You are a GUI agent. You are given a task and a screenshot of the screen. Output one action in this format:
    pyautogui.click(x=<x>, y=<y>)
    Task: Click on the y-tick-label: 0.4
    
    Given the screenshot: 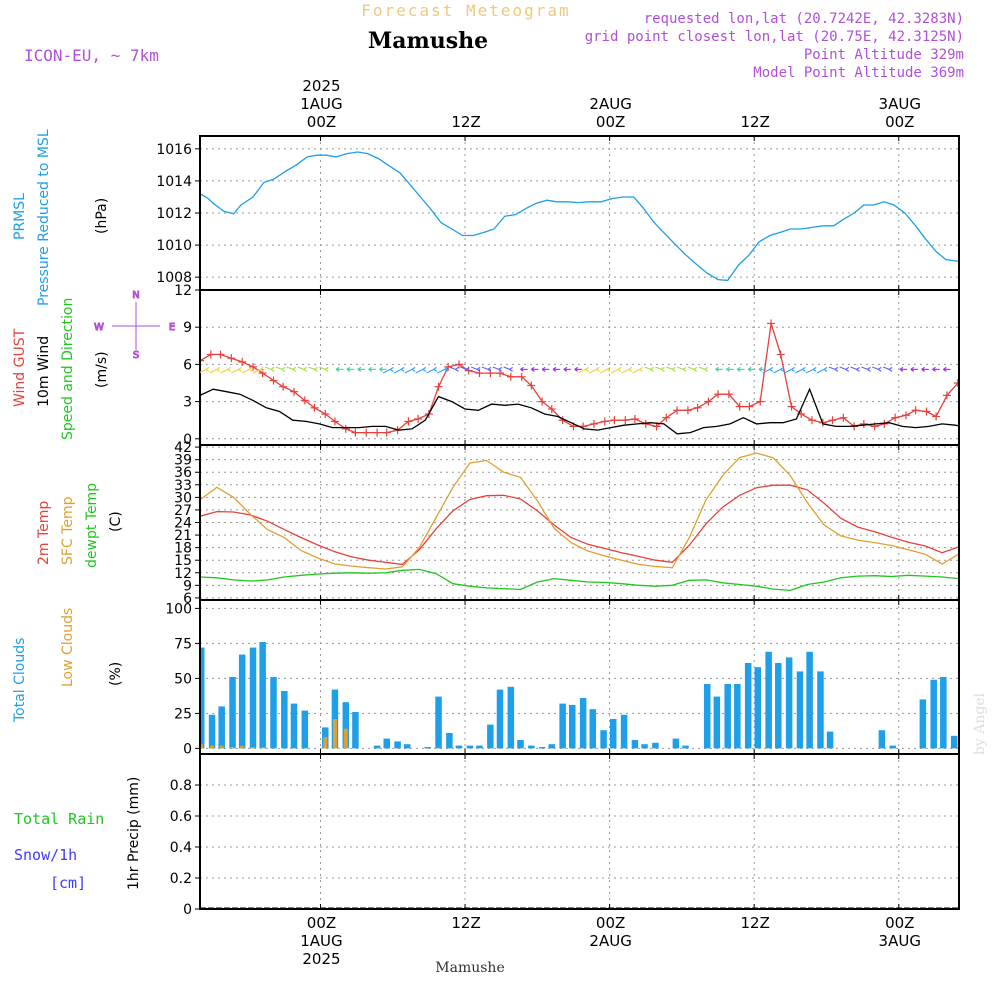 What is the action you would take?
    pyautogui.click(x=181, y=848)
    